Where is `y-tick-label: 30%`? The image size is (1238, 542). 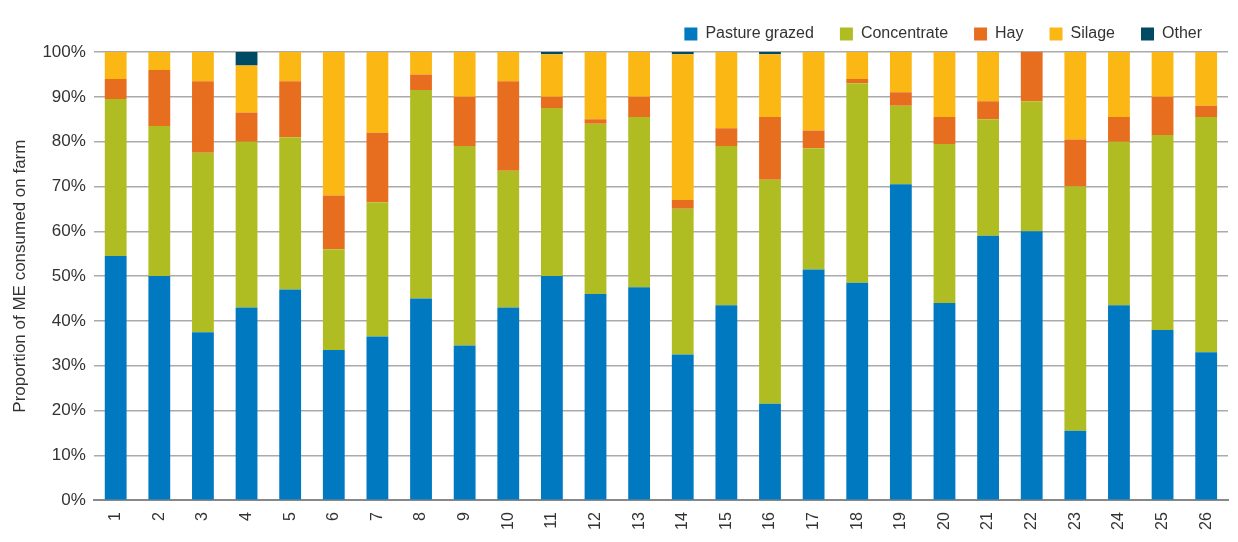 y-tick-label: 30% is located at coordinates (68, 365).